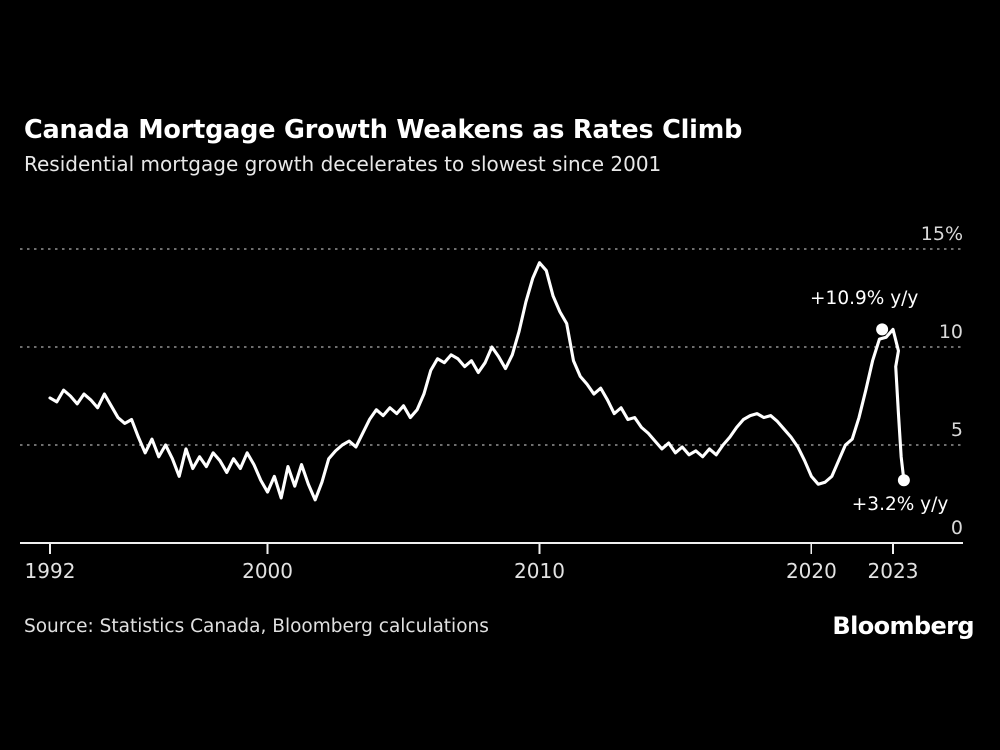 The image size is (1000, 750). I want to click on y-axis-label-15: 15%, so click(941, 234).